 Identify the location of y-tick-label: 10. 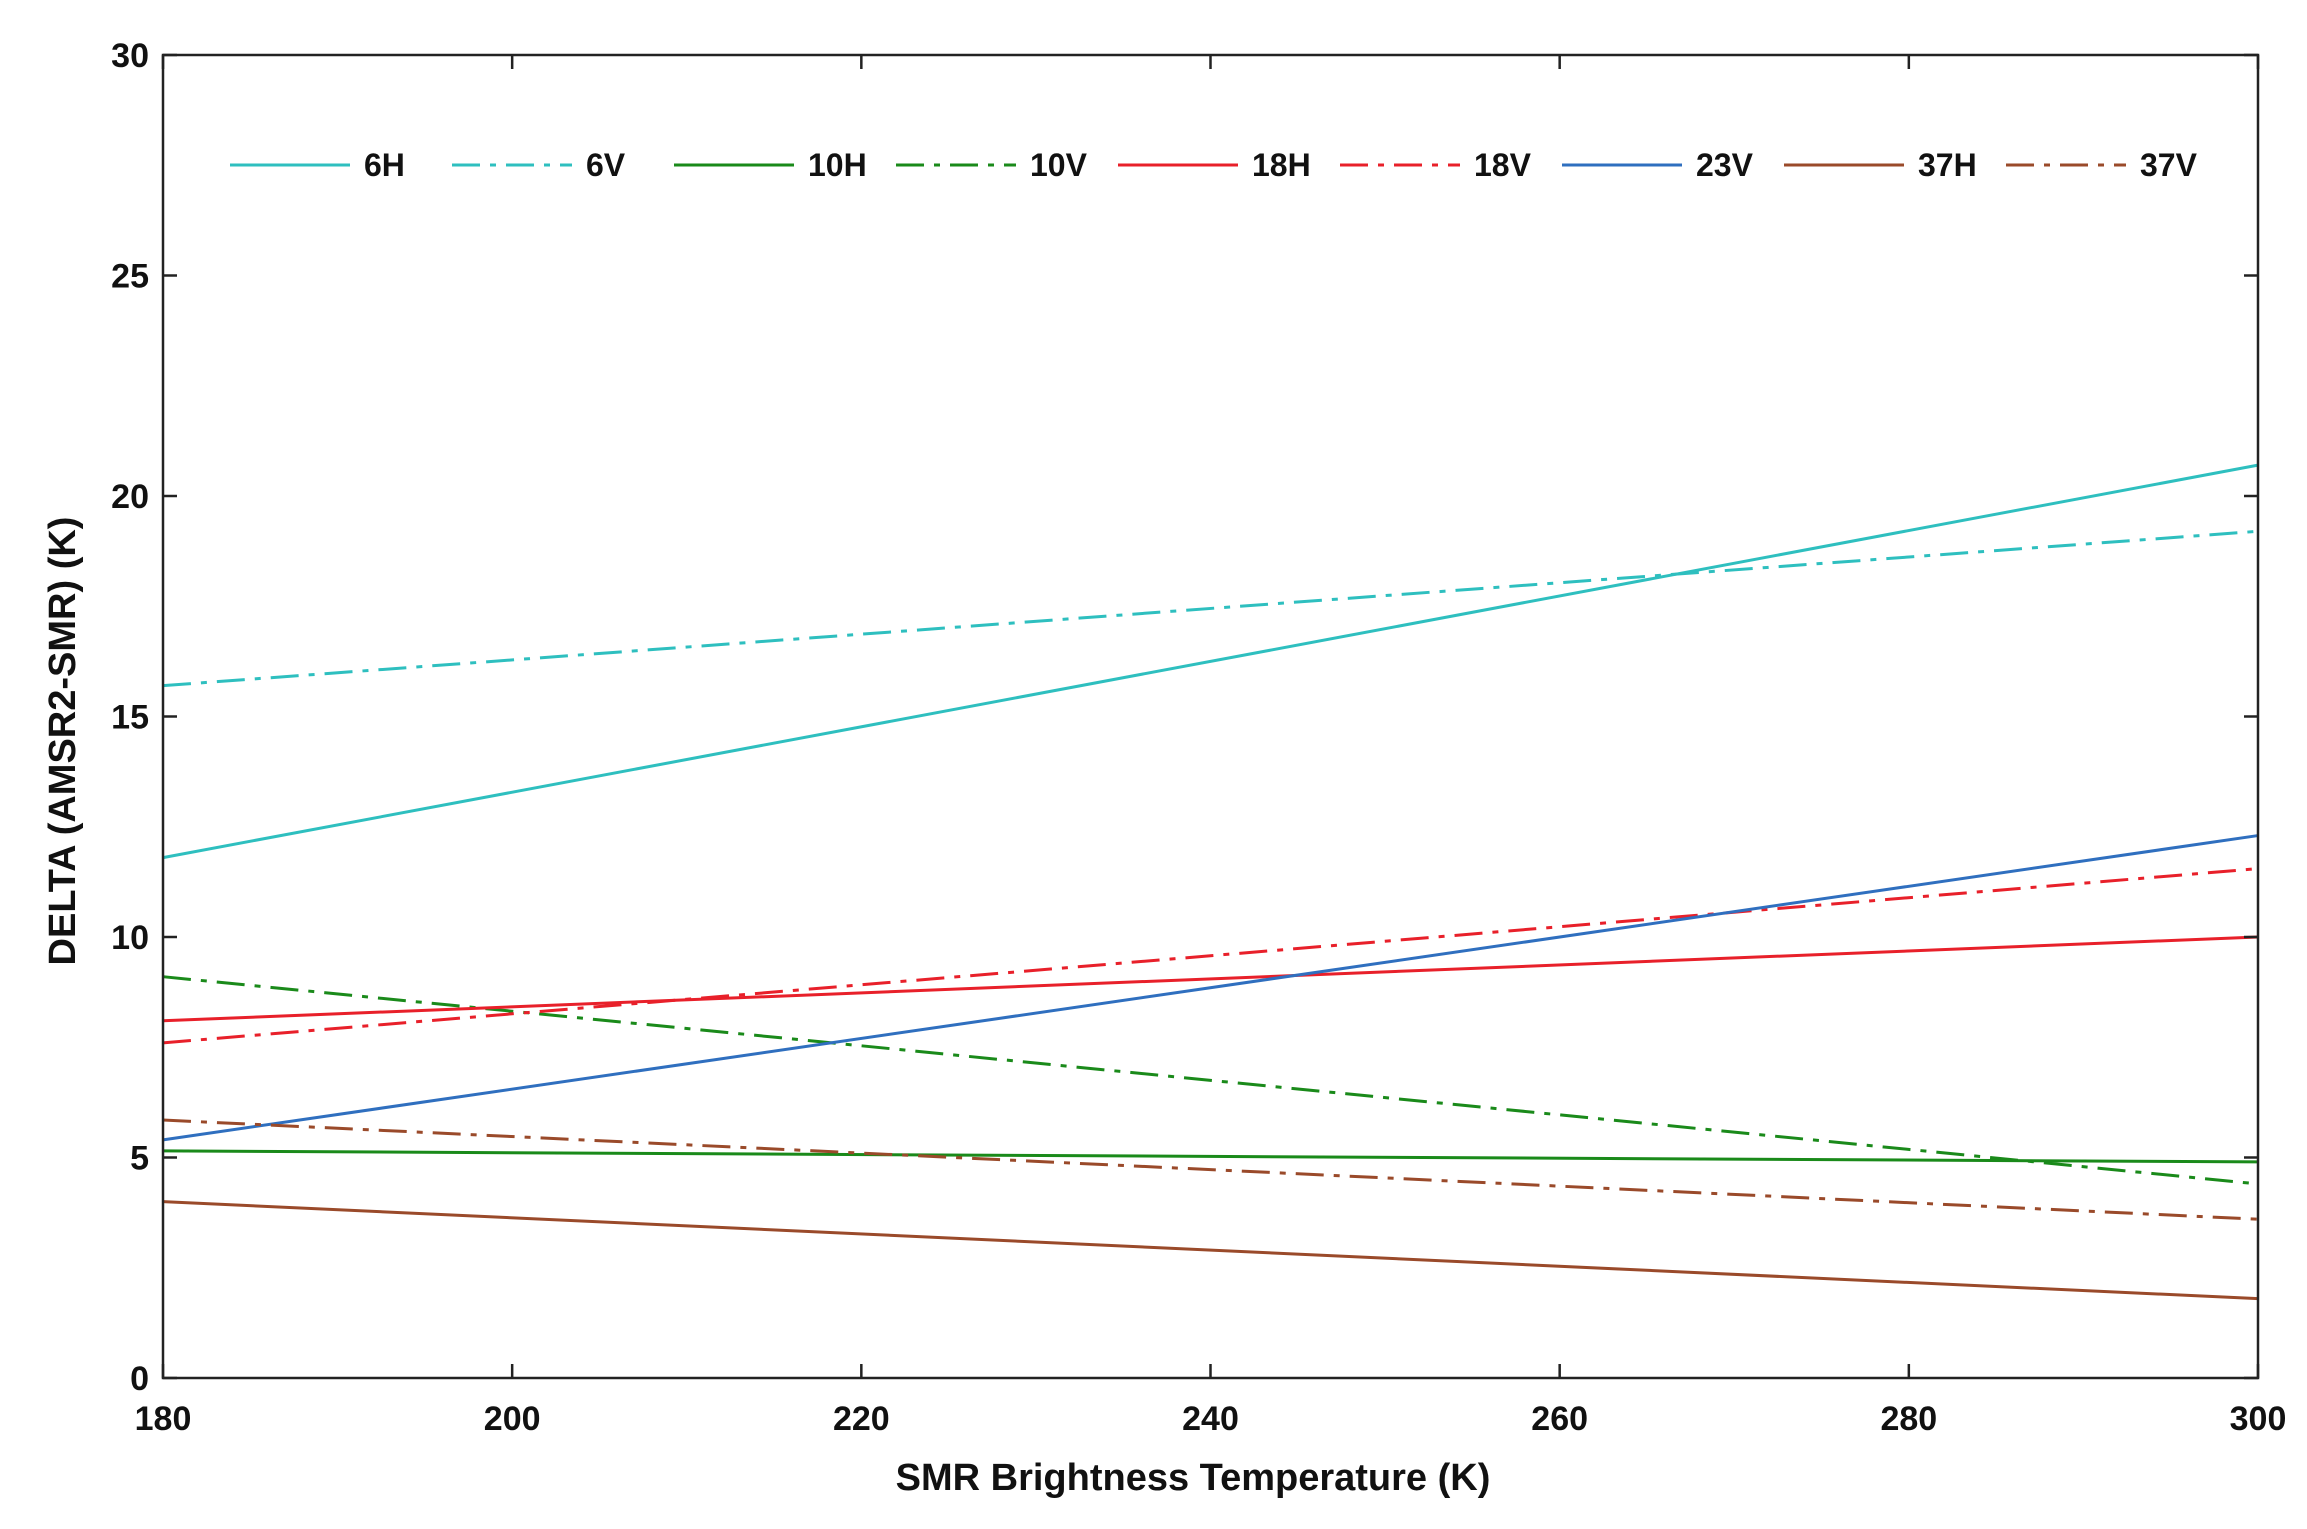
(130, 938).